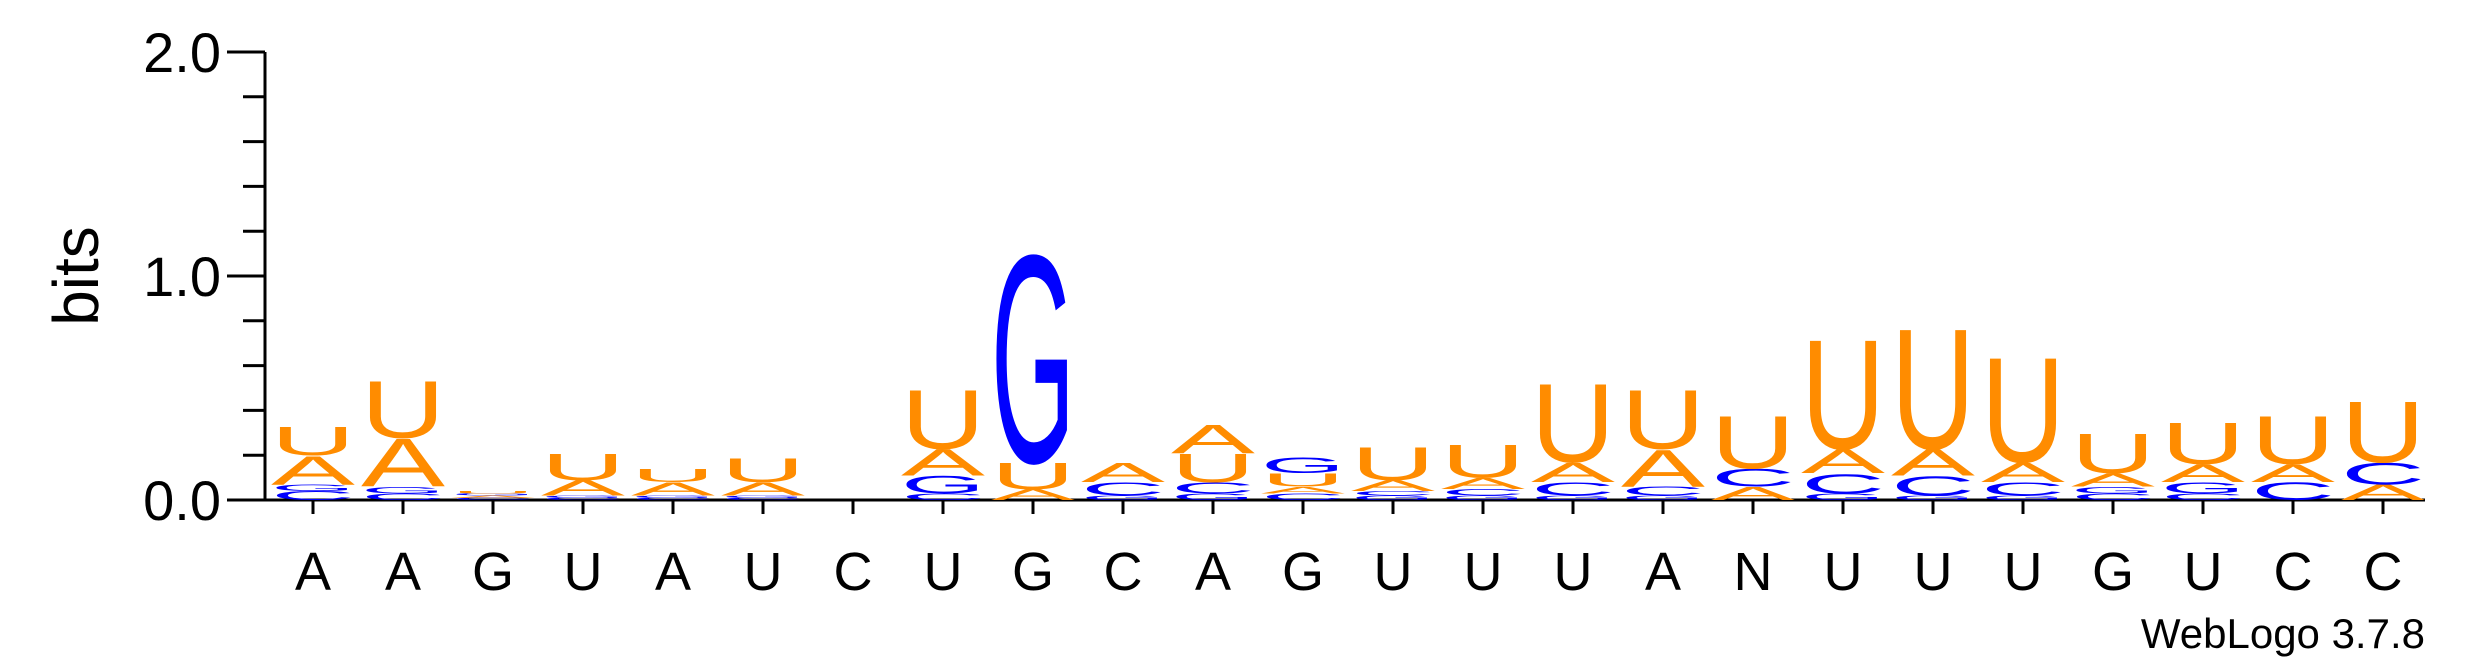 The height and width of the screenshot is (667, 2475). What do you see at coordinates (1753, 572) in the screenshot?
I see `x-tick-label: N` at bounding box center [1753, 572].